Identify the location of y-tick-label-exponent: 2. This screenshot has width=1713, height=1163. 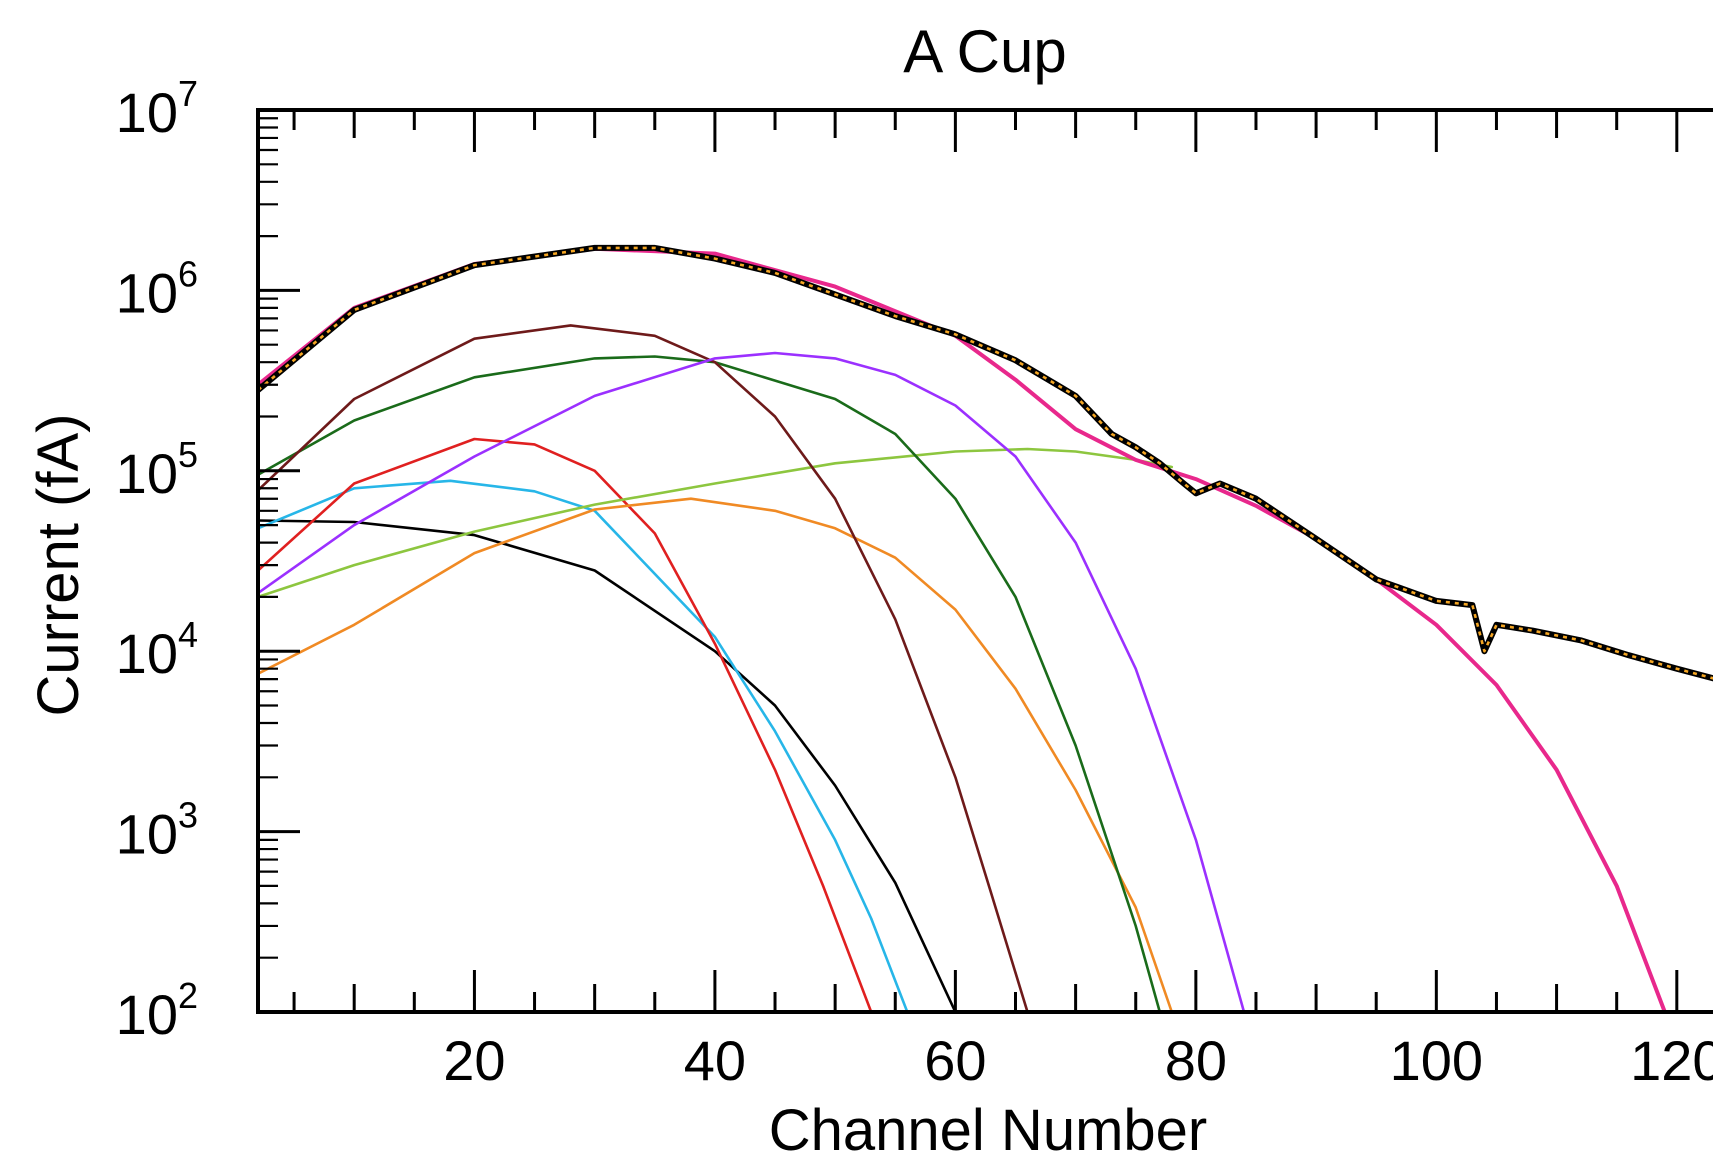
(188, 995).